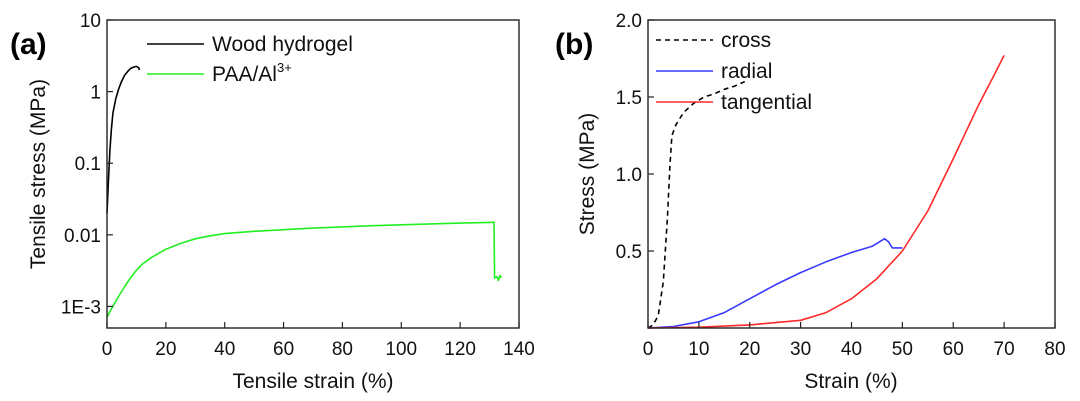  I want to click on series-line-cross, so click(696, 204).